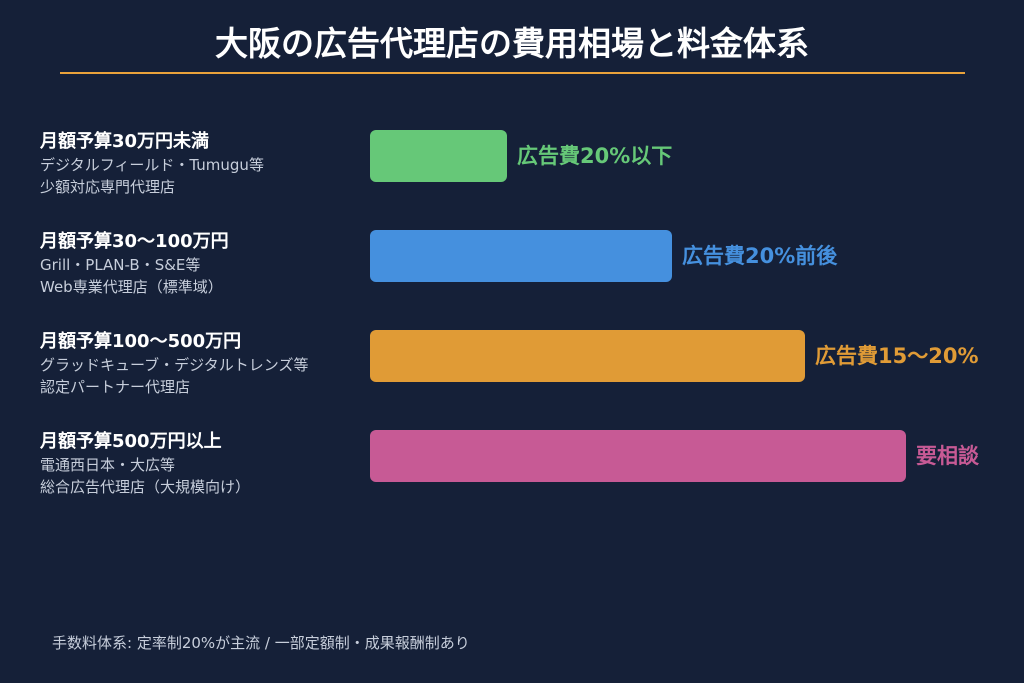 Image resolution: width=1024 pixels, height=683 pixels. I want to click on category-title: 月額予算100〜500万円, so click(141, 341).